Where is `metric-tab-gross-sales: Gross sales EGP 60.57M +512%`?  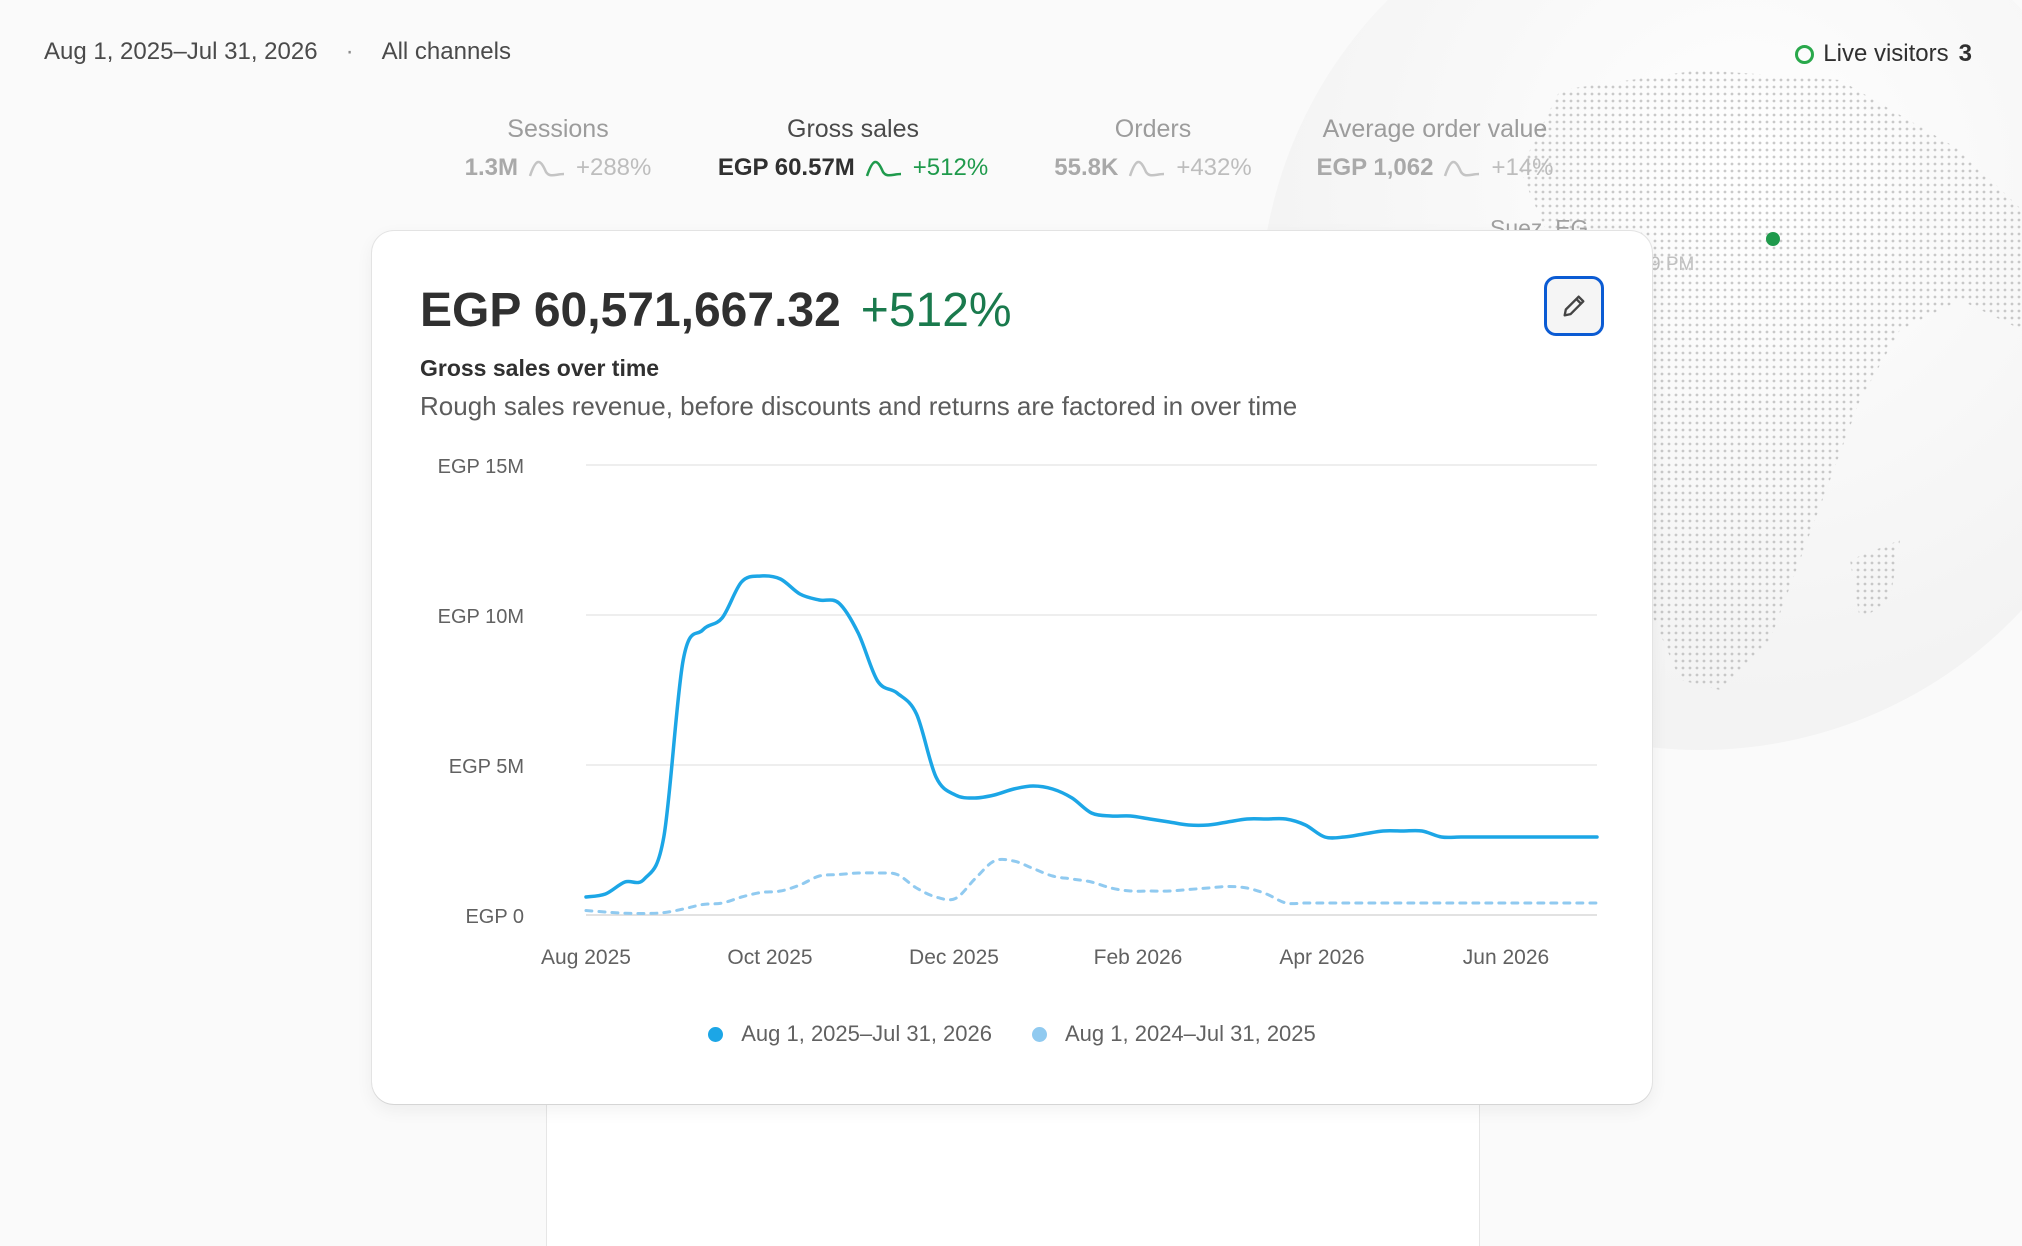
metric-tab-gross-sales: Gross sales EGP 60.57M +512% is located at coordinates (853, 148).